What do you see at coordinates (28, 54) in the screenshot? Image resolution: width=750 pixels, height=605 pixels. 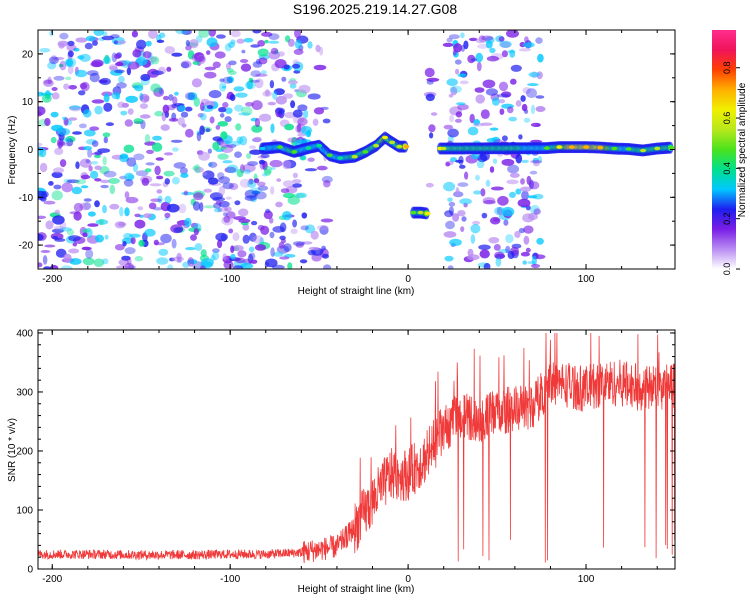 I see `y-tick-label: 20` at bounding box center [28, 54].